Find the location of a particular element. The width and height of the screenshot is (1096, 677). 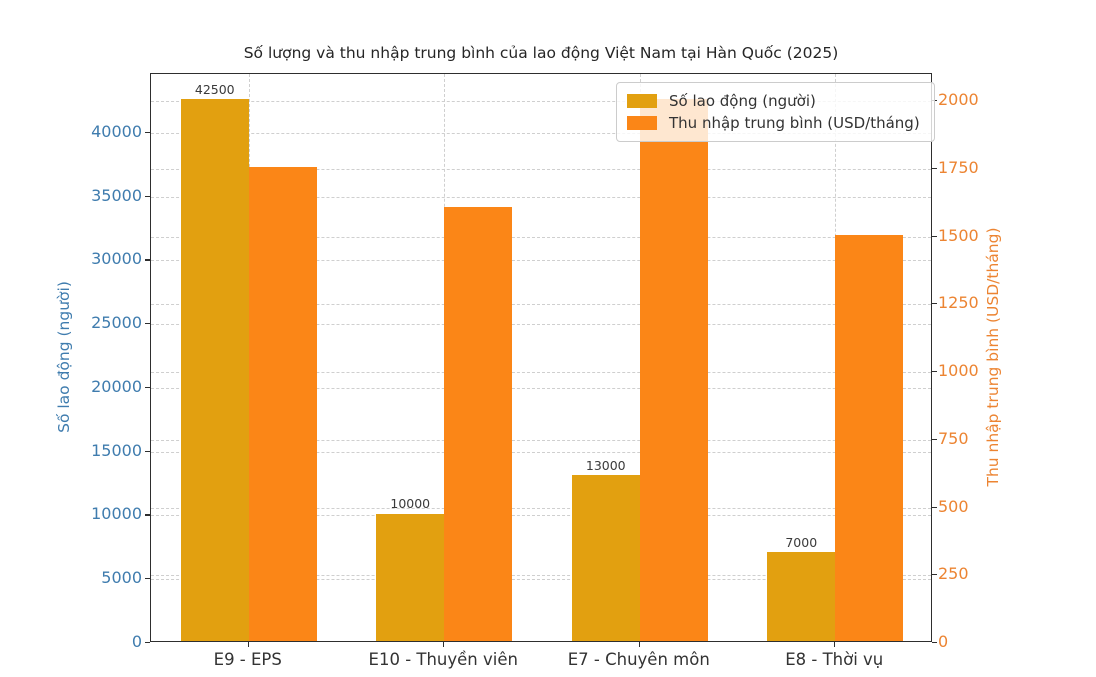

x-tick-label: E7 - Chuyên môn is located at coordinates (638, 659).